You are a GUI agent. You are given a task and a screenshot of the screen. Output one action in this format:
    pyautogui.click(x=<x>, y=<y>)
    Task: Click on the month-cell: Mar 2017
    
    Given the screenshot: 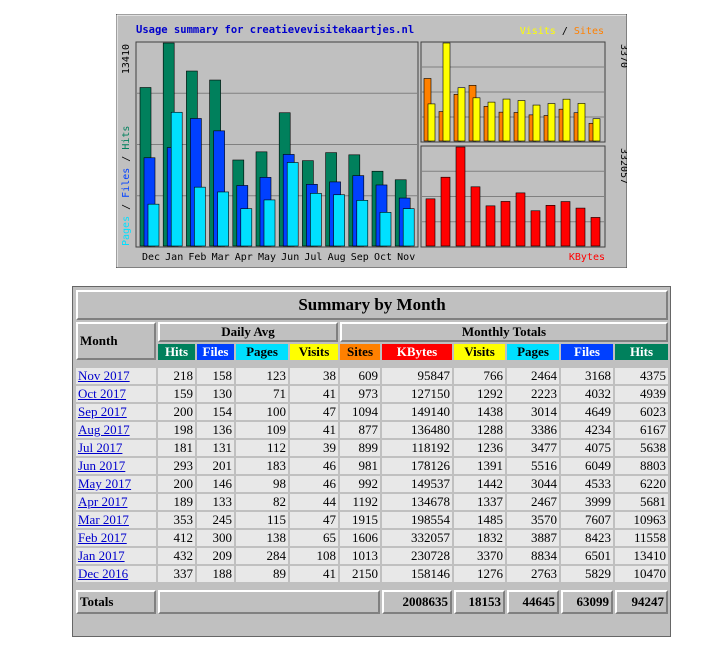 What is the action you would take?
    pyautogui.click(x=116, y=520)
    